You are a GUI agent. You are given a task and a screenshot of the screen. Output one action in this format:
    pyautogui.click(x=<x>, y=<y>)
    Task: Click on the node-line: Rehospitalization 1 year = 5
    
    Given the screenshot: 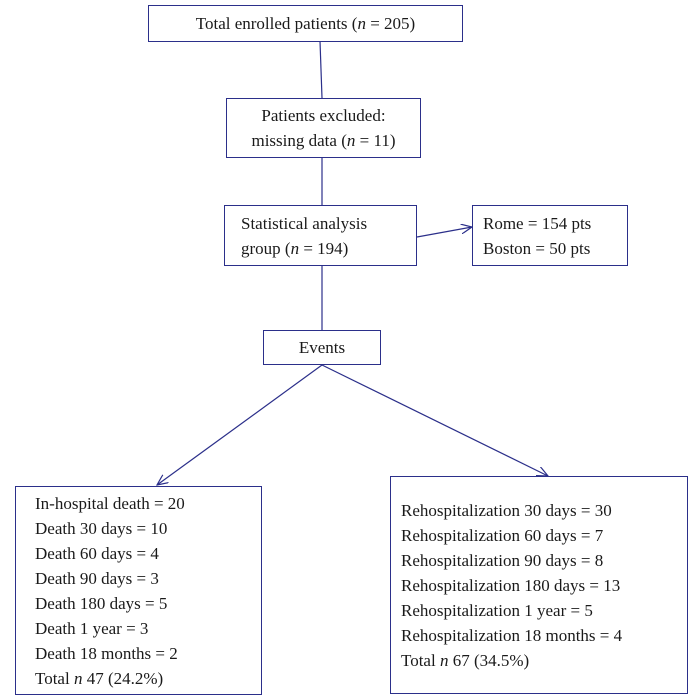 What is the action you would take?
    pyautogui.click(x=497, y=610)
    